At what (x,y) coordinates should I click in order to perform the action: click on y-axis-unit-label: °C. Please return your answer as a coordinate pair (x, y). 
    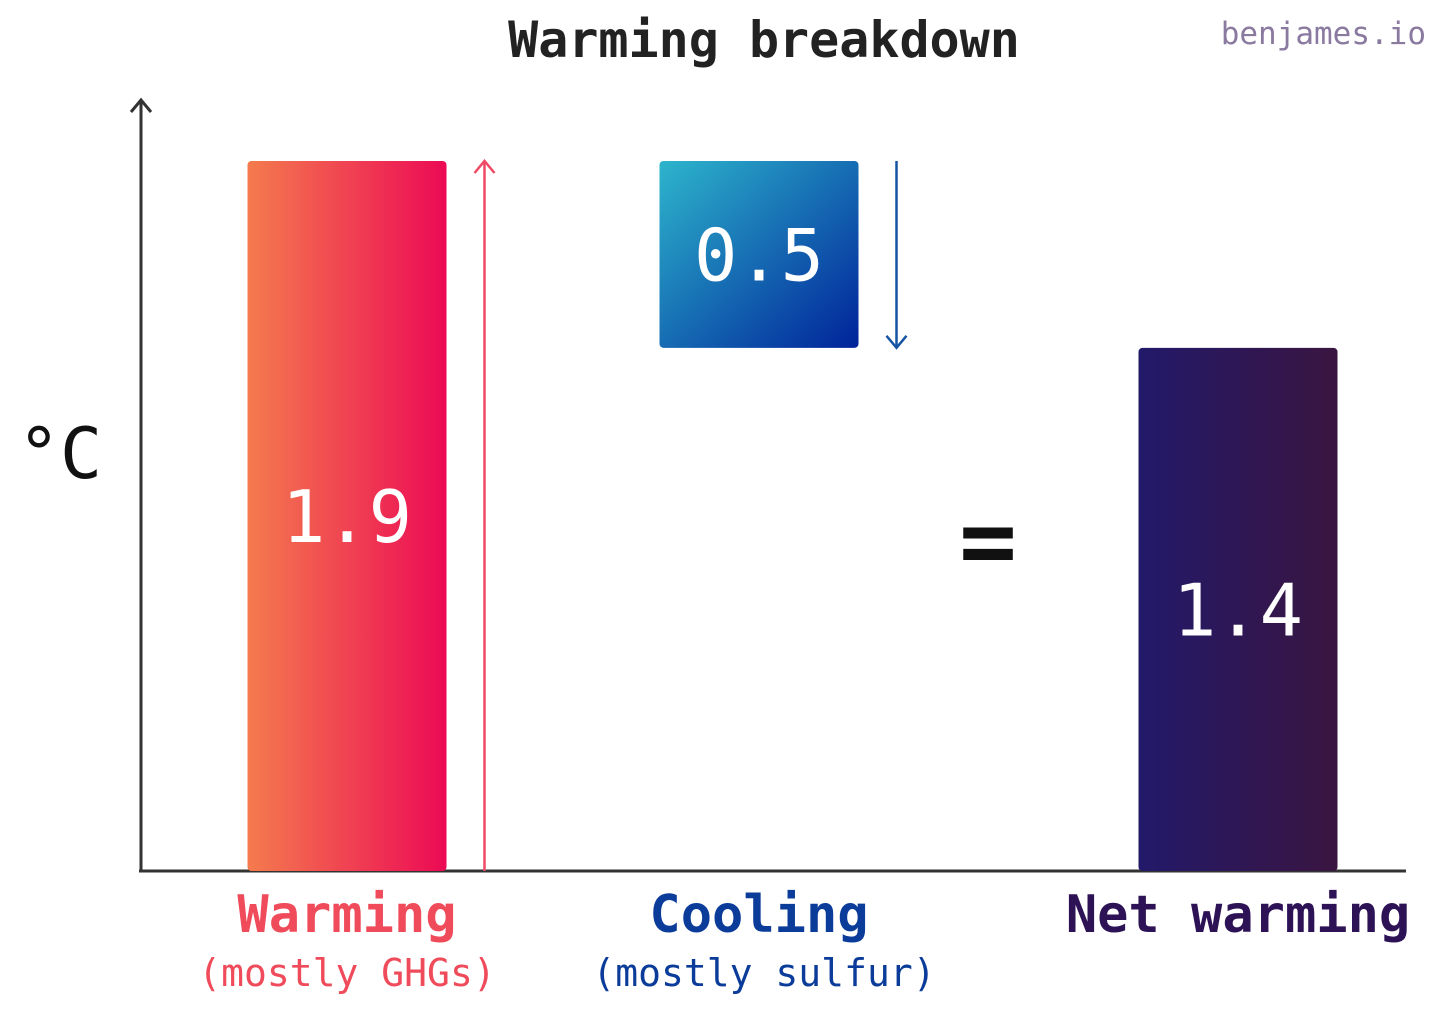
    Looking at the image, I should click on (60, 454).